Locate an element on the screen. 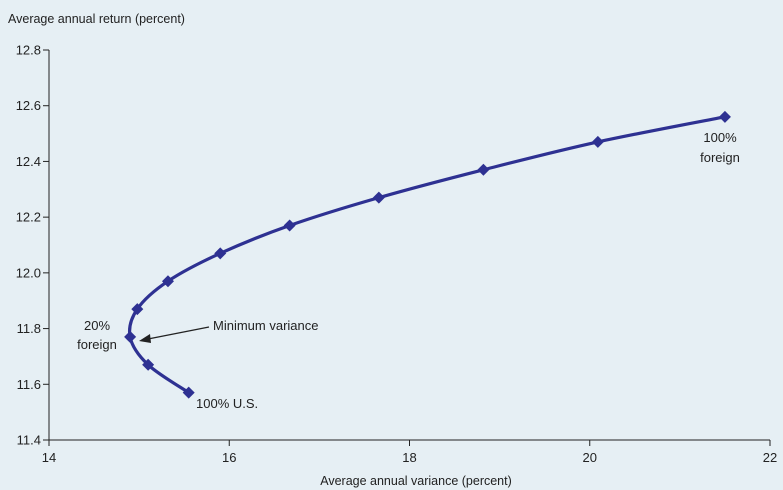 This screenshot has height=490, width=783. y-tick-label: 12.6 is located at coordinates (28, 105).